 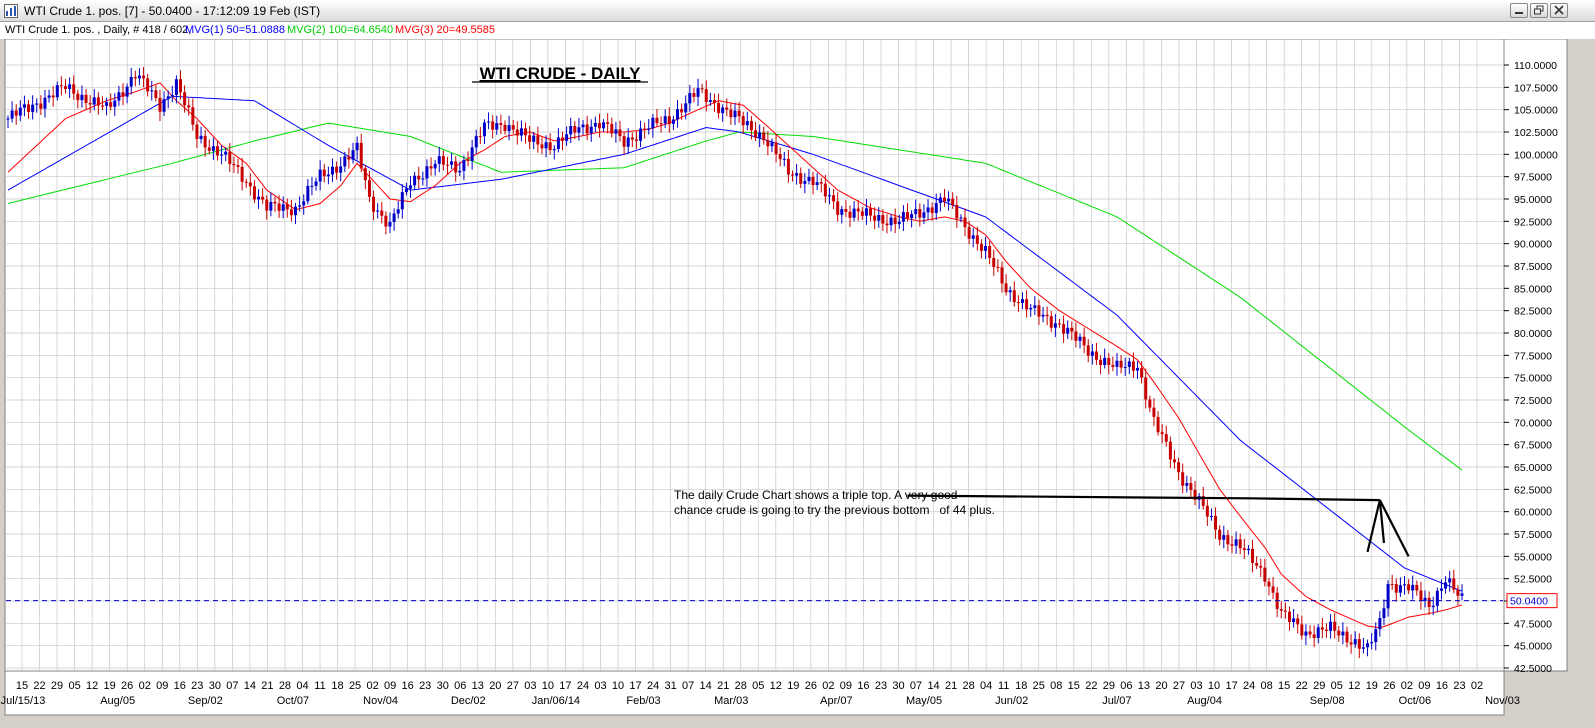 What do you see at coordinates (731, 701) in the screenshot?
I see `x-month-label: Mar/03` at bounding box center [731, 701].